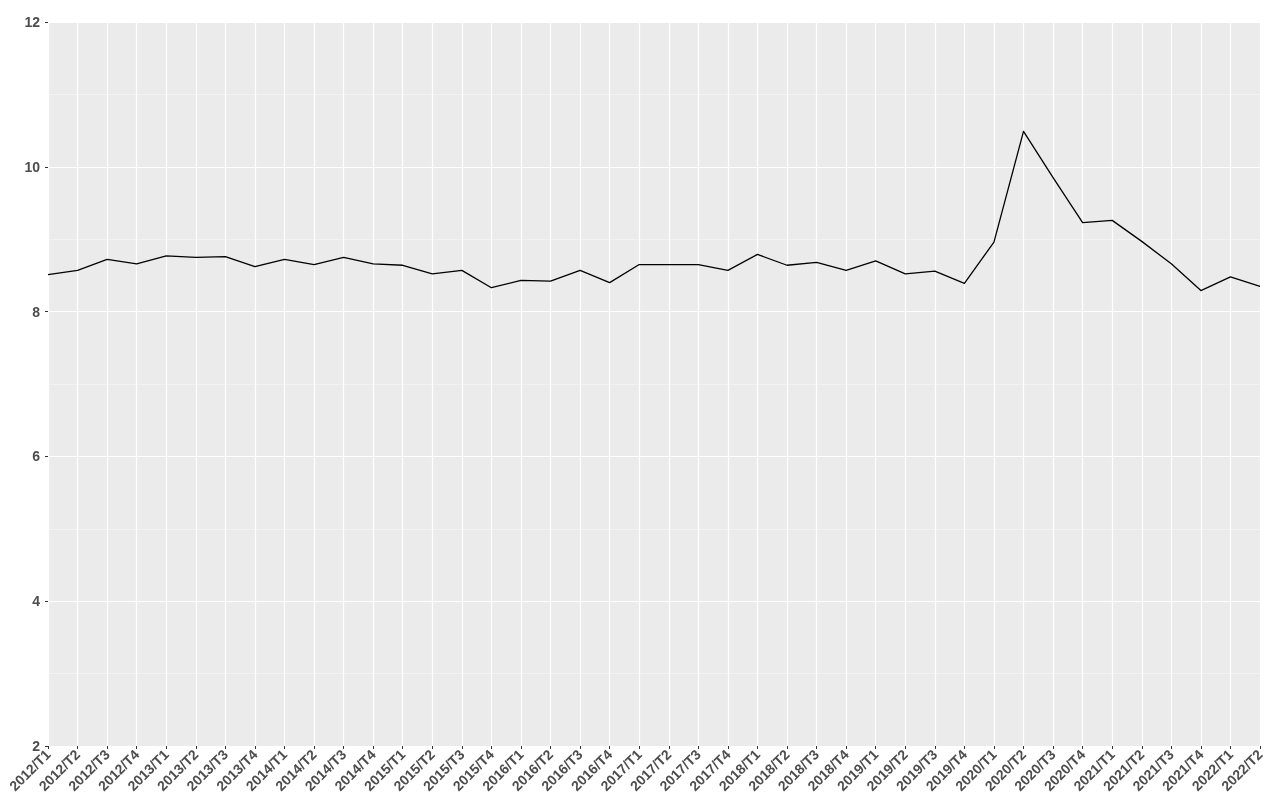 The width and height of the screenshot is (1282, 804). Describe the element at coordinates (36, 311) in the screenshot. I see `y-tick-label: 8` at that location.